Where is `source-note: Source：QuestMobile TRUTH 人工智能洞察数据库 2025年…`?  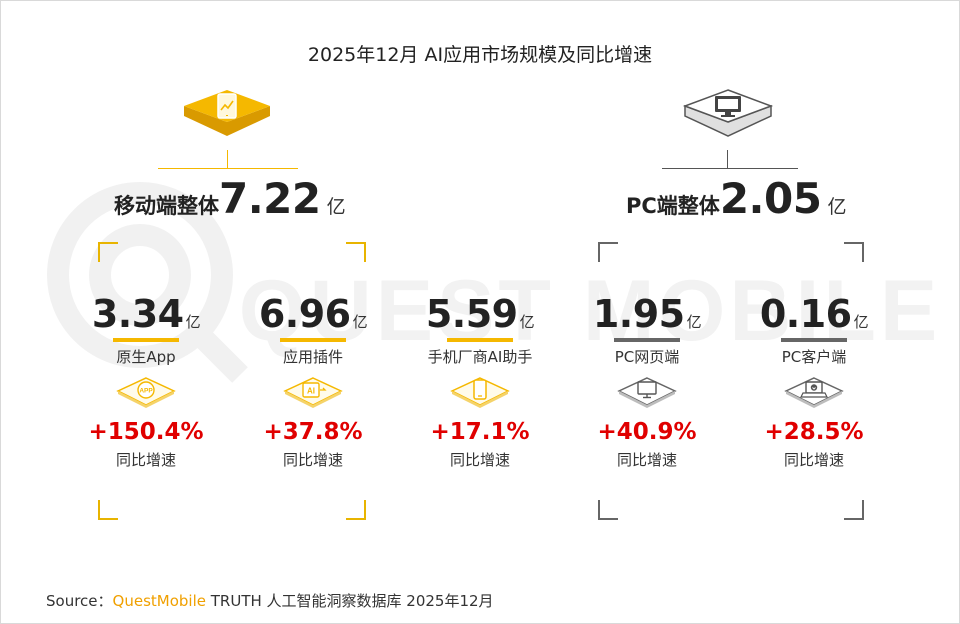 source-note: Source：QuestMobile TRUTH 人工智能洞察数据库 2025年… is located at coordinates (270, 600).